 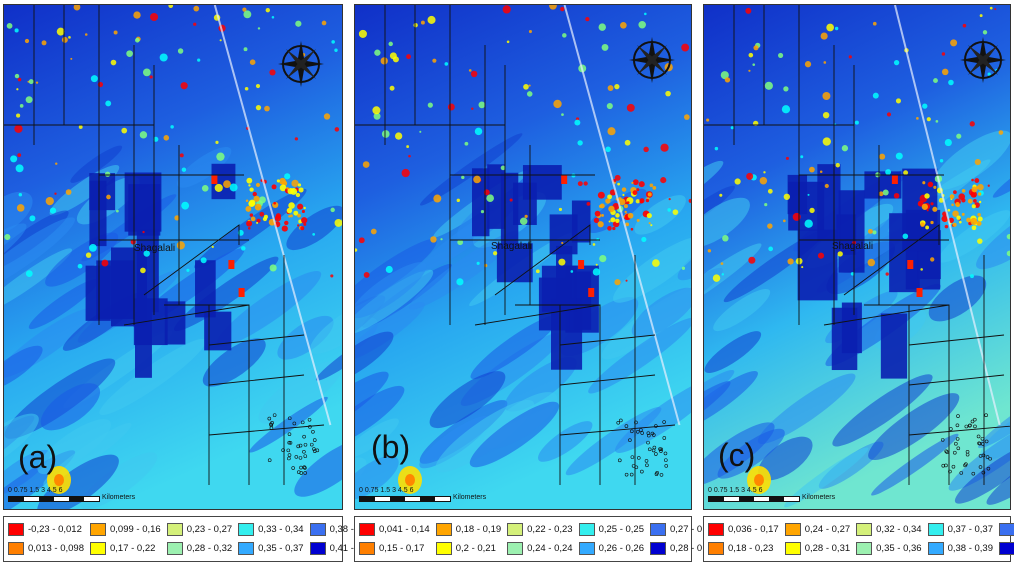 I want to click on legend-item: 0,24 - 0,27, so click(x=817, y=529).